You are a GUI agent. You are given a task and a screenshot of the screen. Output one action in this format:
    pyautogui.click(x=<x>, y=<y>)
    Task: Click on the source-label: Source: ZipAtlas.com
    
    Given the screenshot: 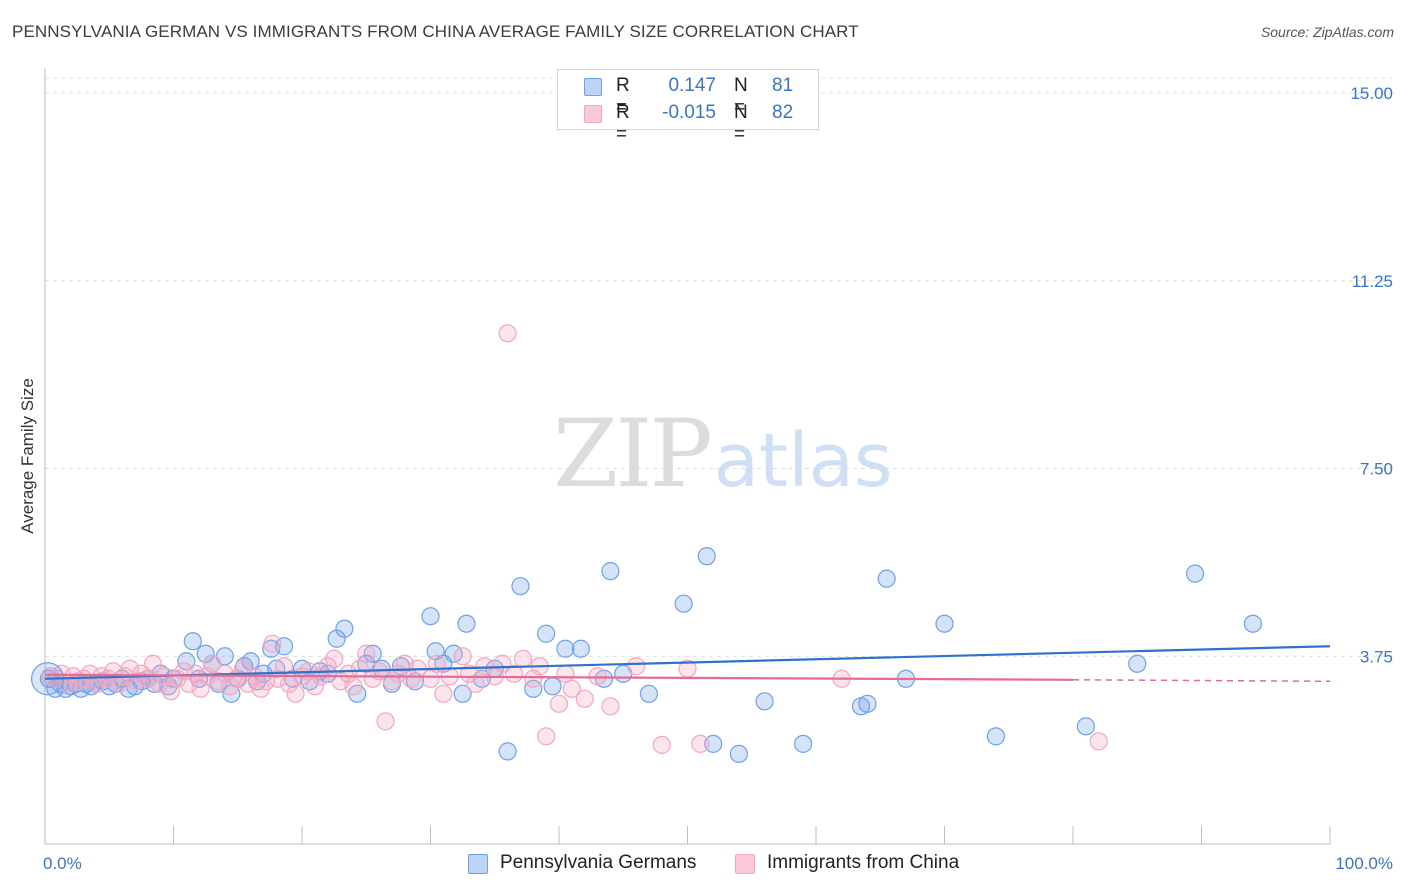 What is the action you would take?
    pyautogui.click(x=1327, y=32)
    